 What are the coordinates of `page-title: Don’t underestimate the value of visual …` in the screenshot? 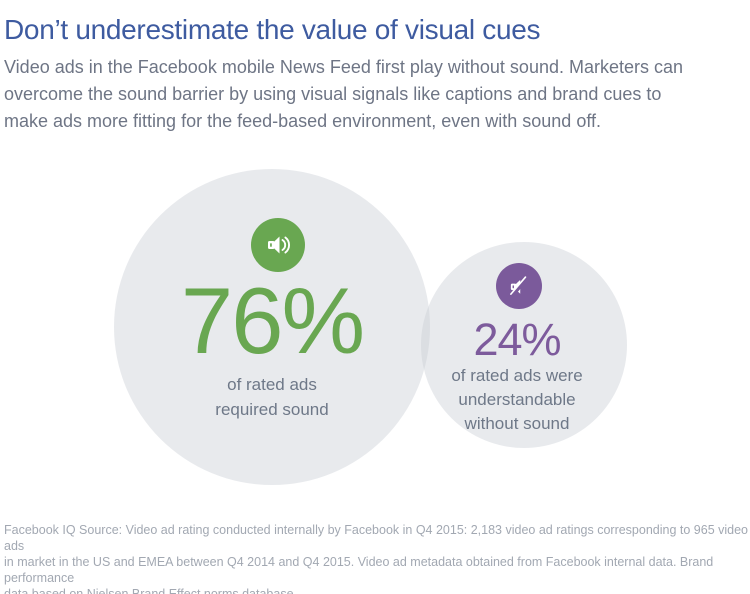 It's located at (272, 29).